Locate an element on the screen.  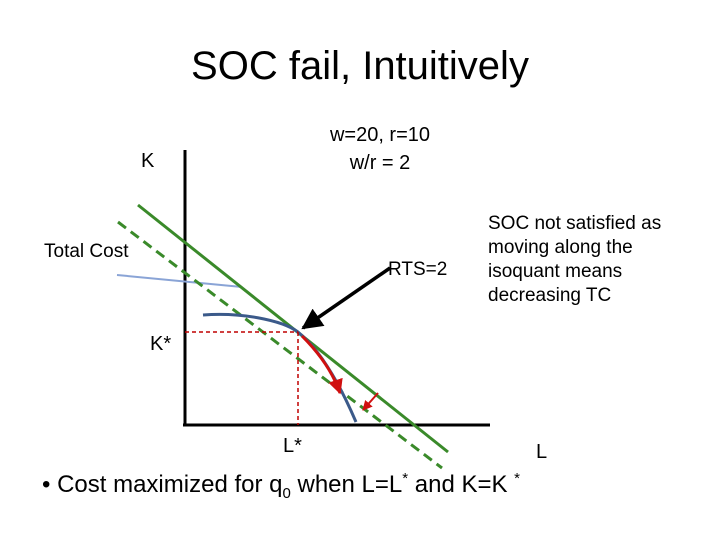
bullet-text-mid: when L=L is located at coordinates (346, 484).